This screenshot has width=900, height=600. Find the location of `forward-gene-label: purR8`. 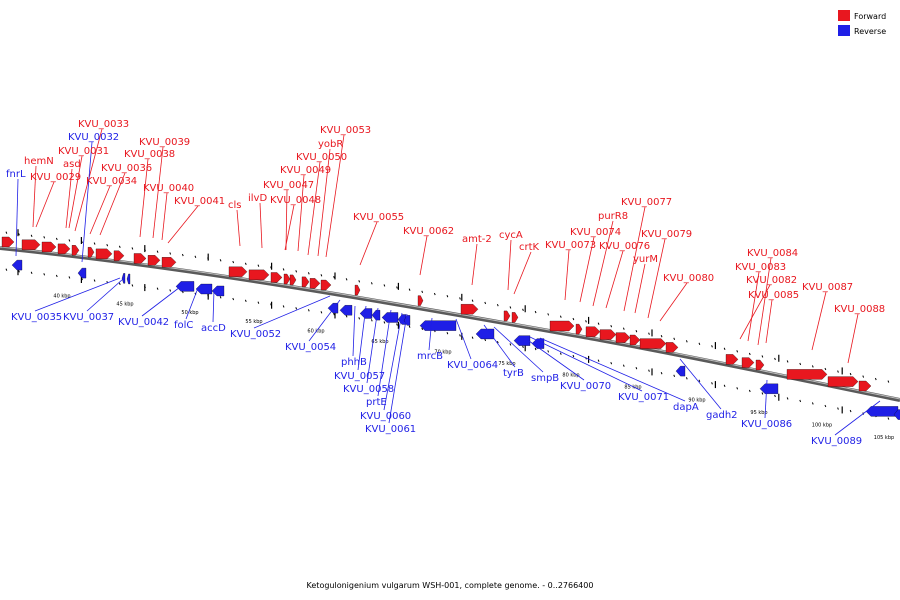

forward-gene-label: purR8 is located at coordinates (613, 216).